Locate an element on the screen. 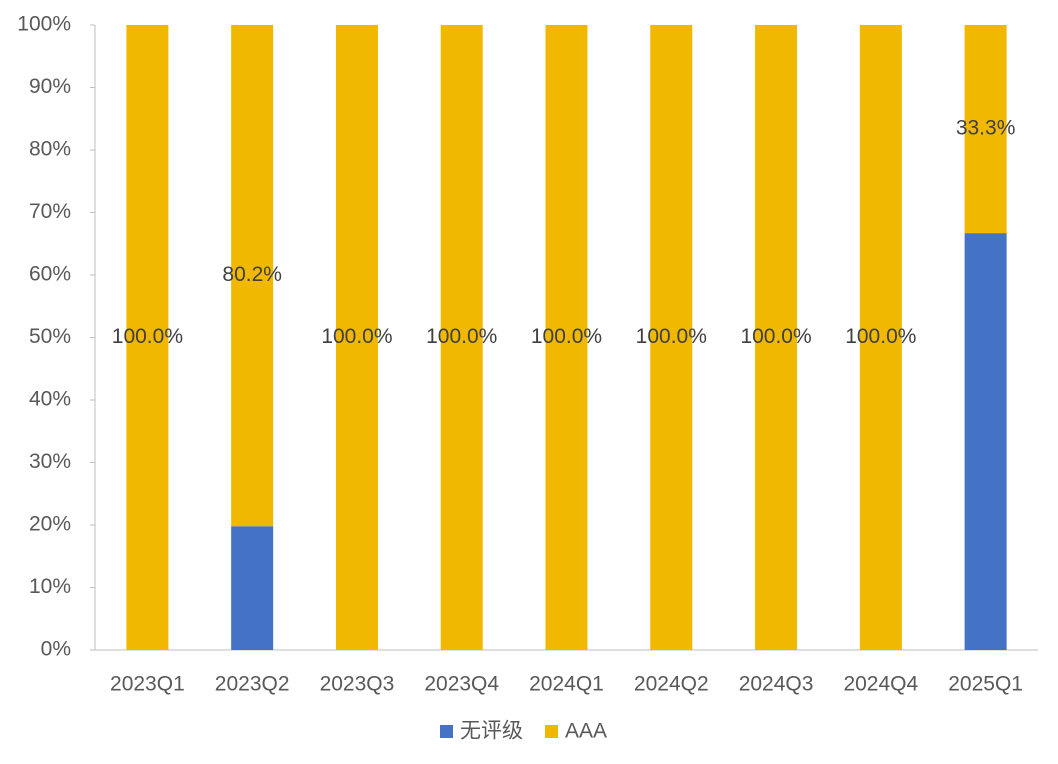  x-tick-label: 2024Q4 is located at coordinates (880, 684).